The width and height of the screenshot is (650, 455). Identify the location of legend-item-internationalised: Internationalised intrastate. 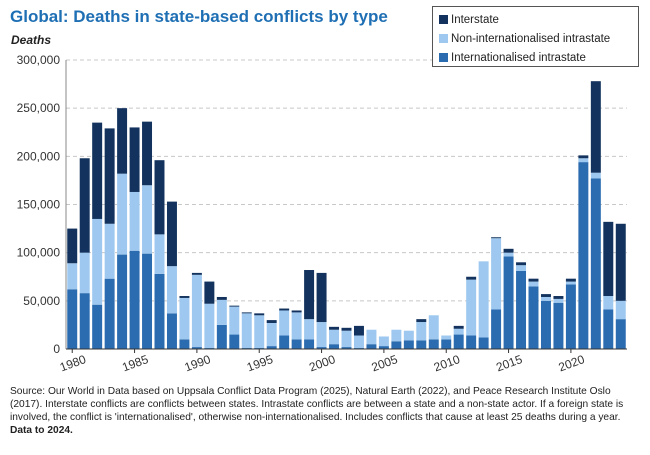
(538, 57).